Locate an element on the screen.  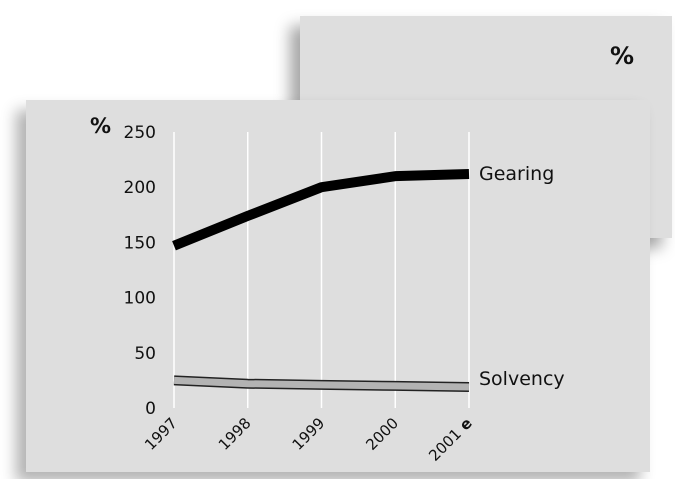
y-tick-0: 0 is located at coordinates (150, 409).